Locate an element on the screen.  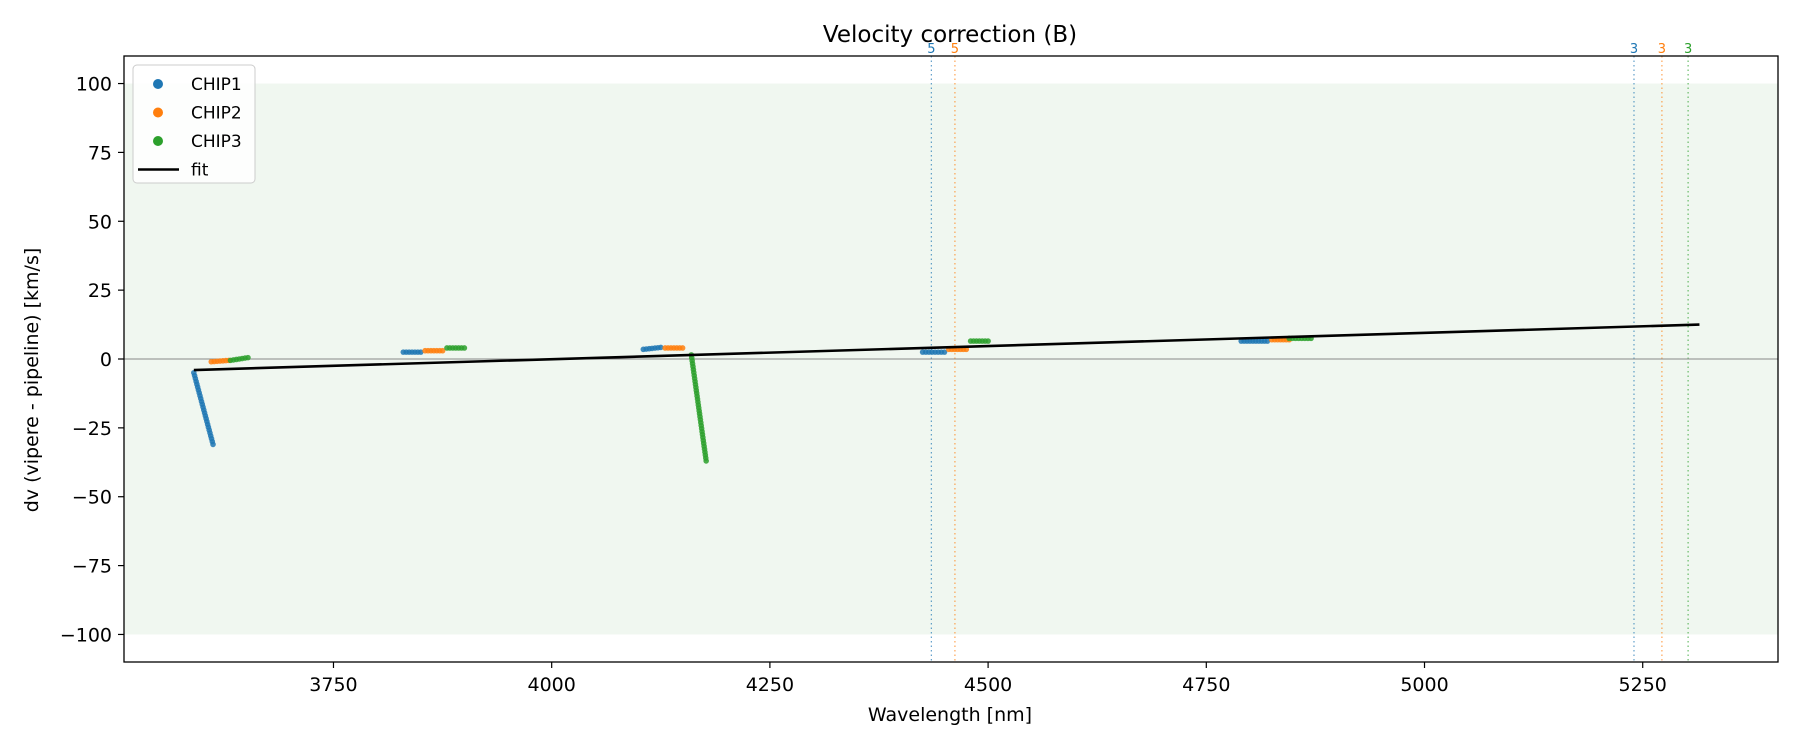
fit-line is located at coordinates (946, 347).